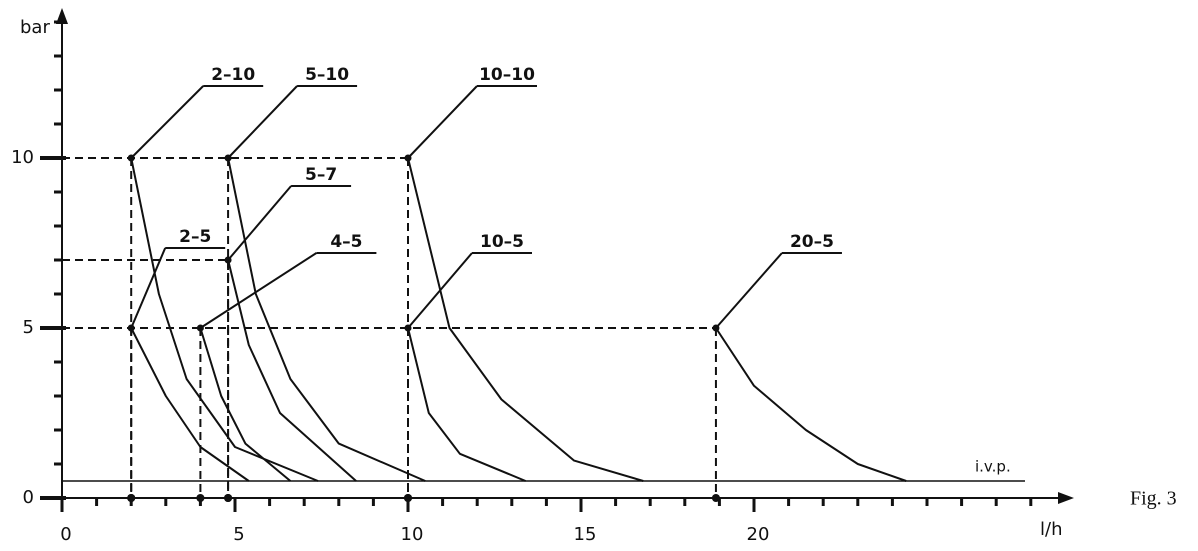  I want to click on y-tick-label: 10, so click(22, 157).